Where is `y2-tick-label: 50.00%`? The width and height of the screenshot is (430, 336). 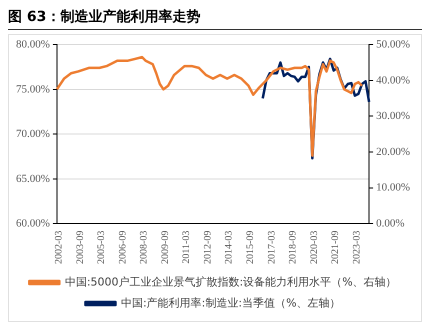 y2-tick-label: 50.00% is located at coordinates (393, 44).